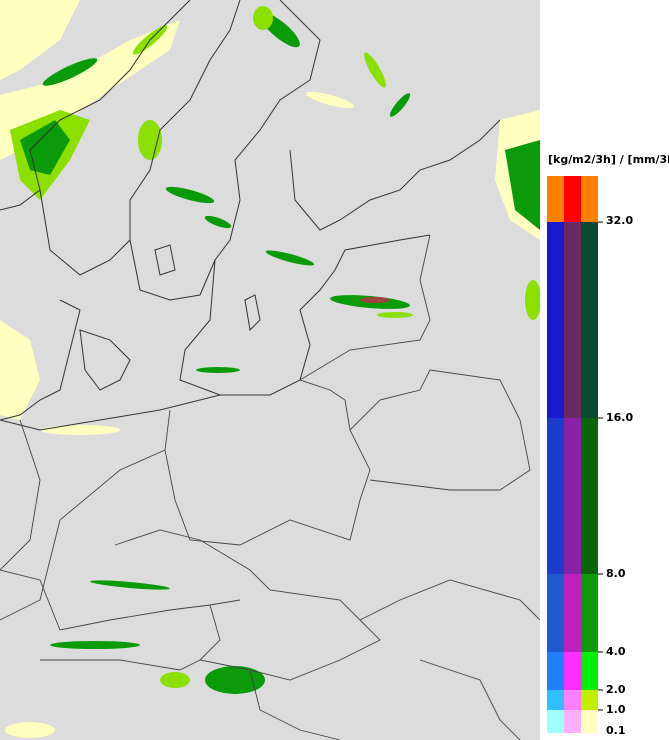 The height and width of the screenshot is (740, 669). Describe the element at coordinates (616, 651) in the screenshot. I see `legend-label: 4.0` at that location.